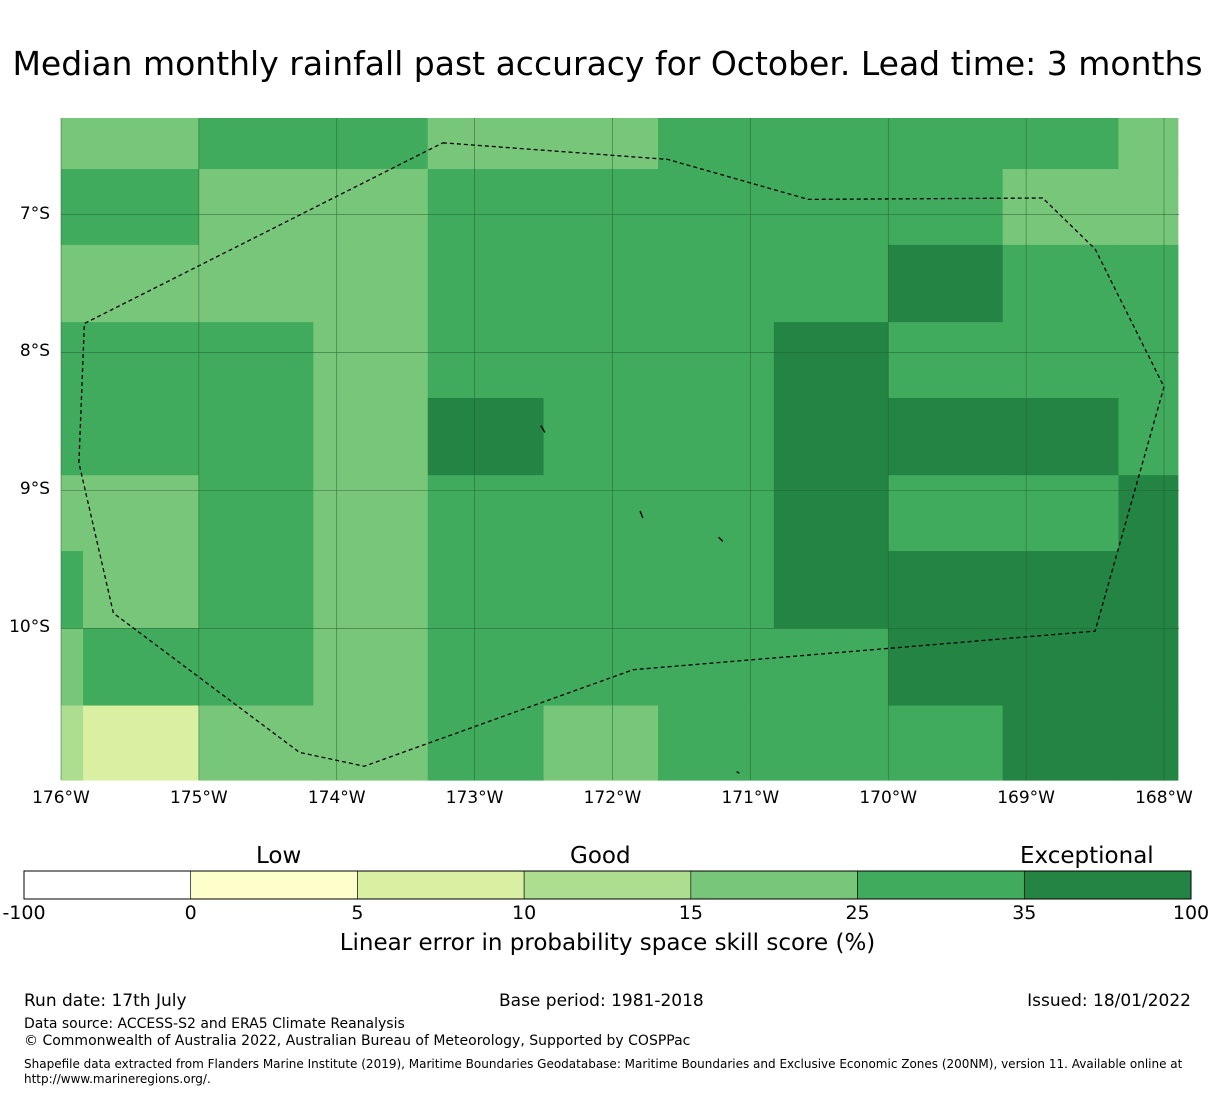 Image resolution: width=1215 pixels, height=1095 pixels. I want to click on colorbar-tick-label: -100, so click(24, 913).